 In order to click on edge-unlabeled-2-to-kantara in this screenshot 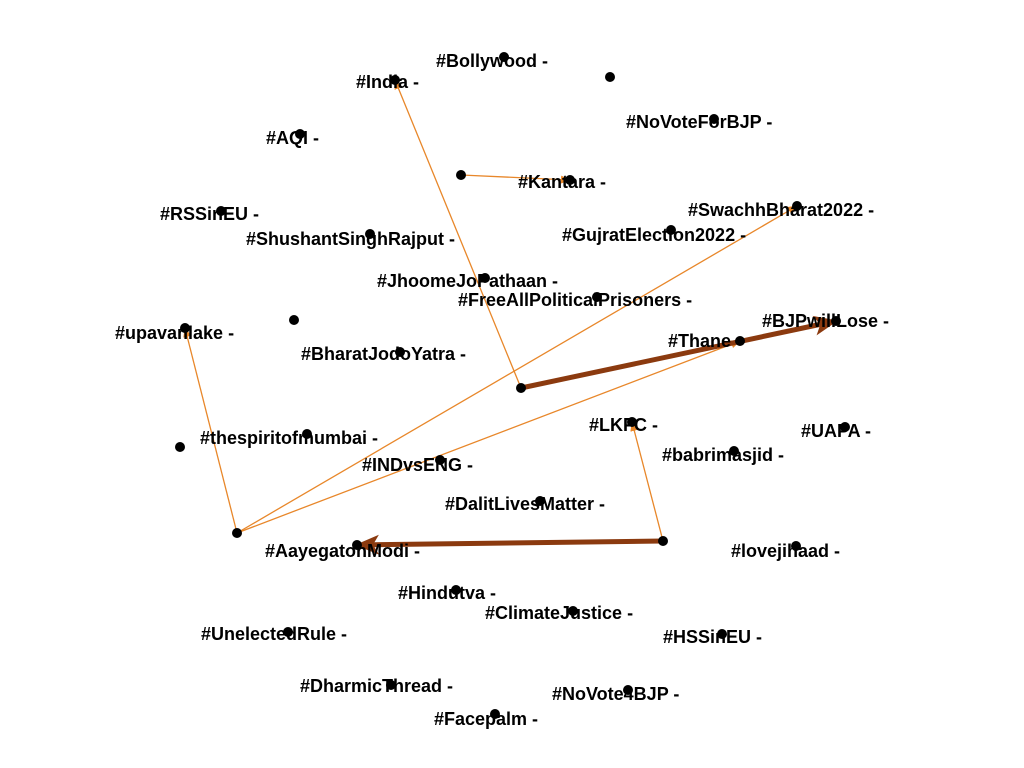, I will do `click(515, 179)`.